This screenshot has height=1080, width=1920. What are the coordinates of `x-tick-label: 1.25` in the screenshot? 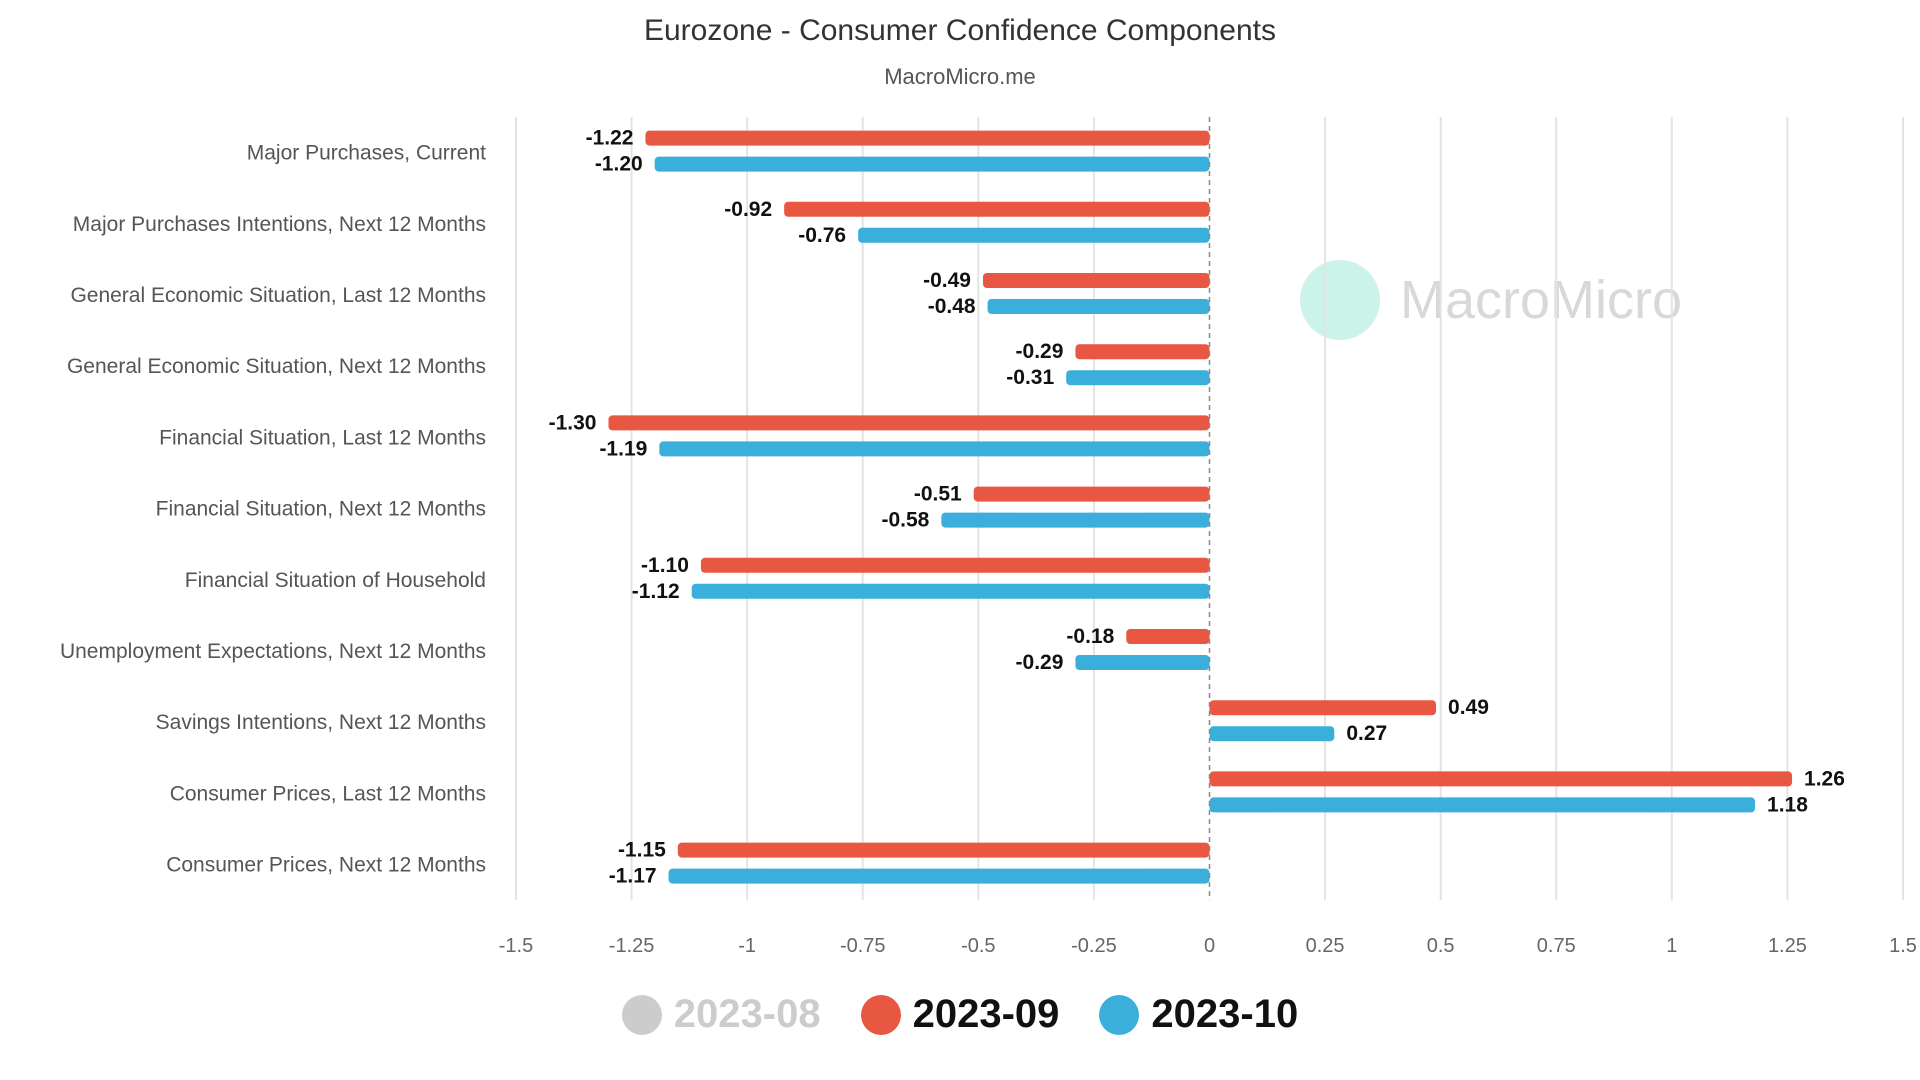 It's located at (1787, 946).